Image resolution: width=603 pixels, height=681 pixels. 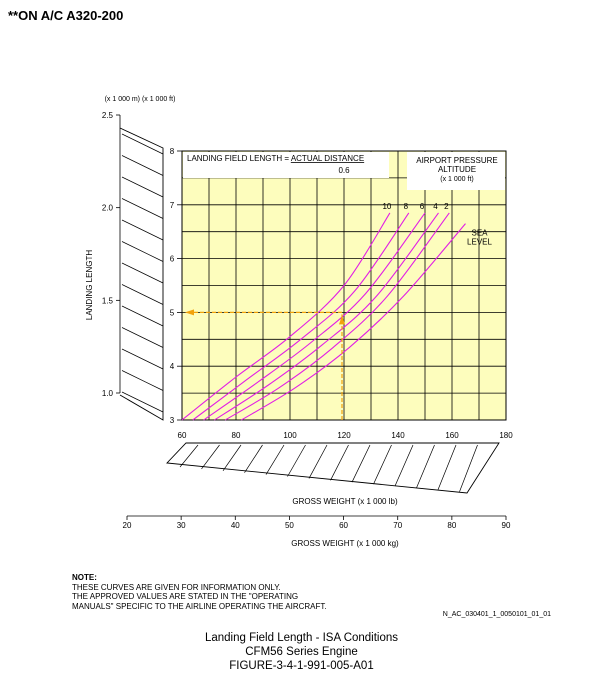 I want to click on curve-label-sea-level: LEVEL, so click(x=479, y=242).